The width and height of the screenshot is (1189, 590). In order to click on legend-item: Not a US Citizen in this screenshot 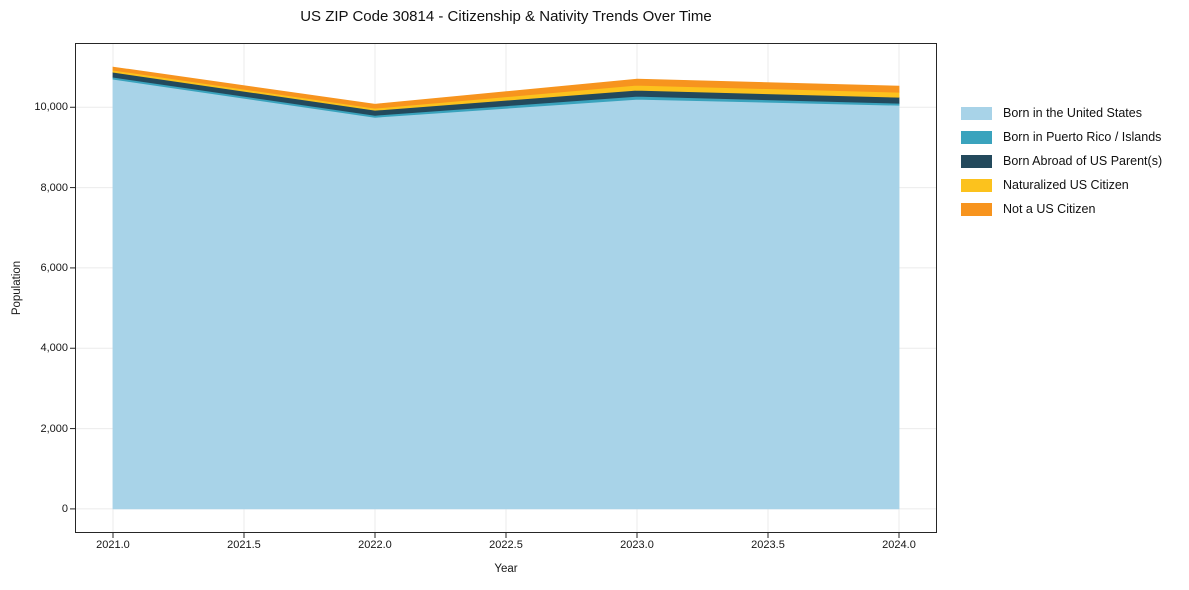, I will do `click(1061, 209)`.